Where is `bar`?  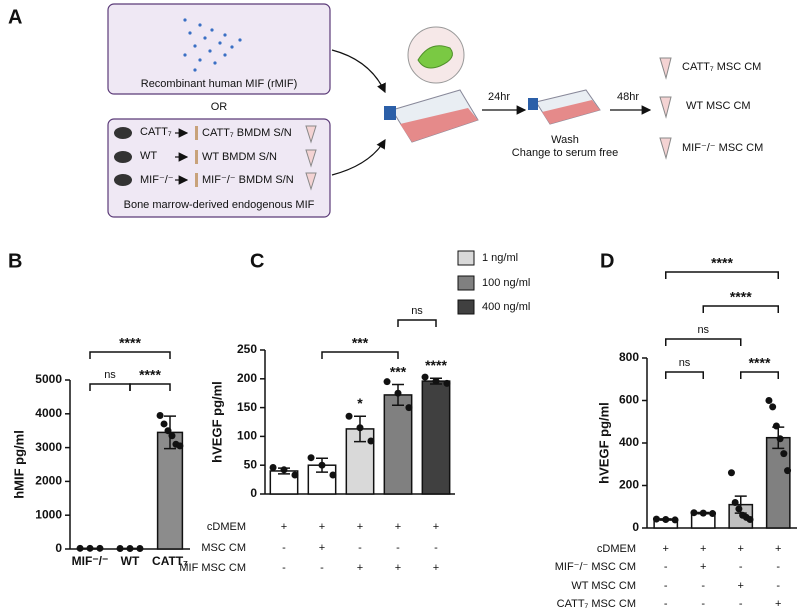 bar is located at coordinates (170, 490).